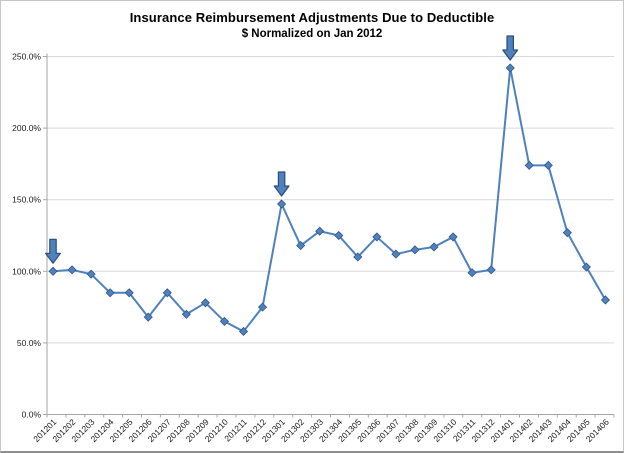  Describe the element at coordinates (26, 271) in the screenshot. I see `y-axis-label: 100.0%` at that location.